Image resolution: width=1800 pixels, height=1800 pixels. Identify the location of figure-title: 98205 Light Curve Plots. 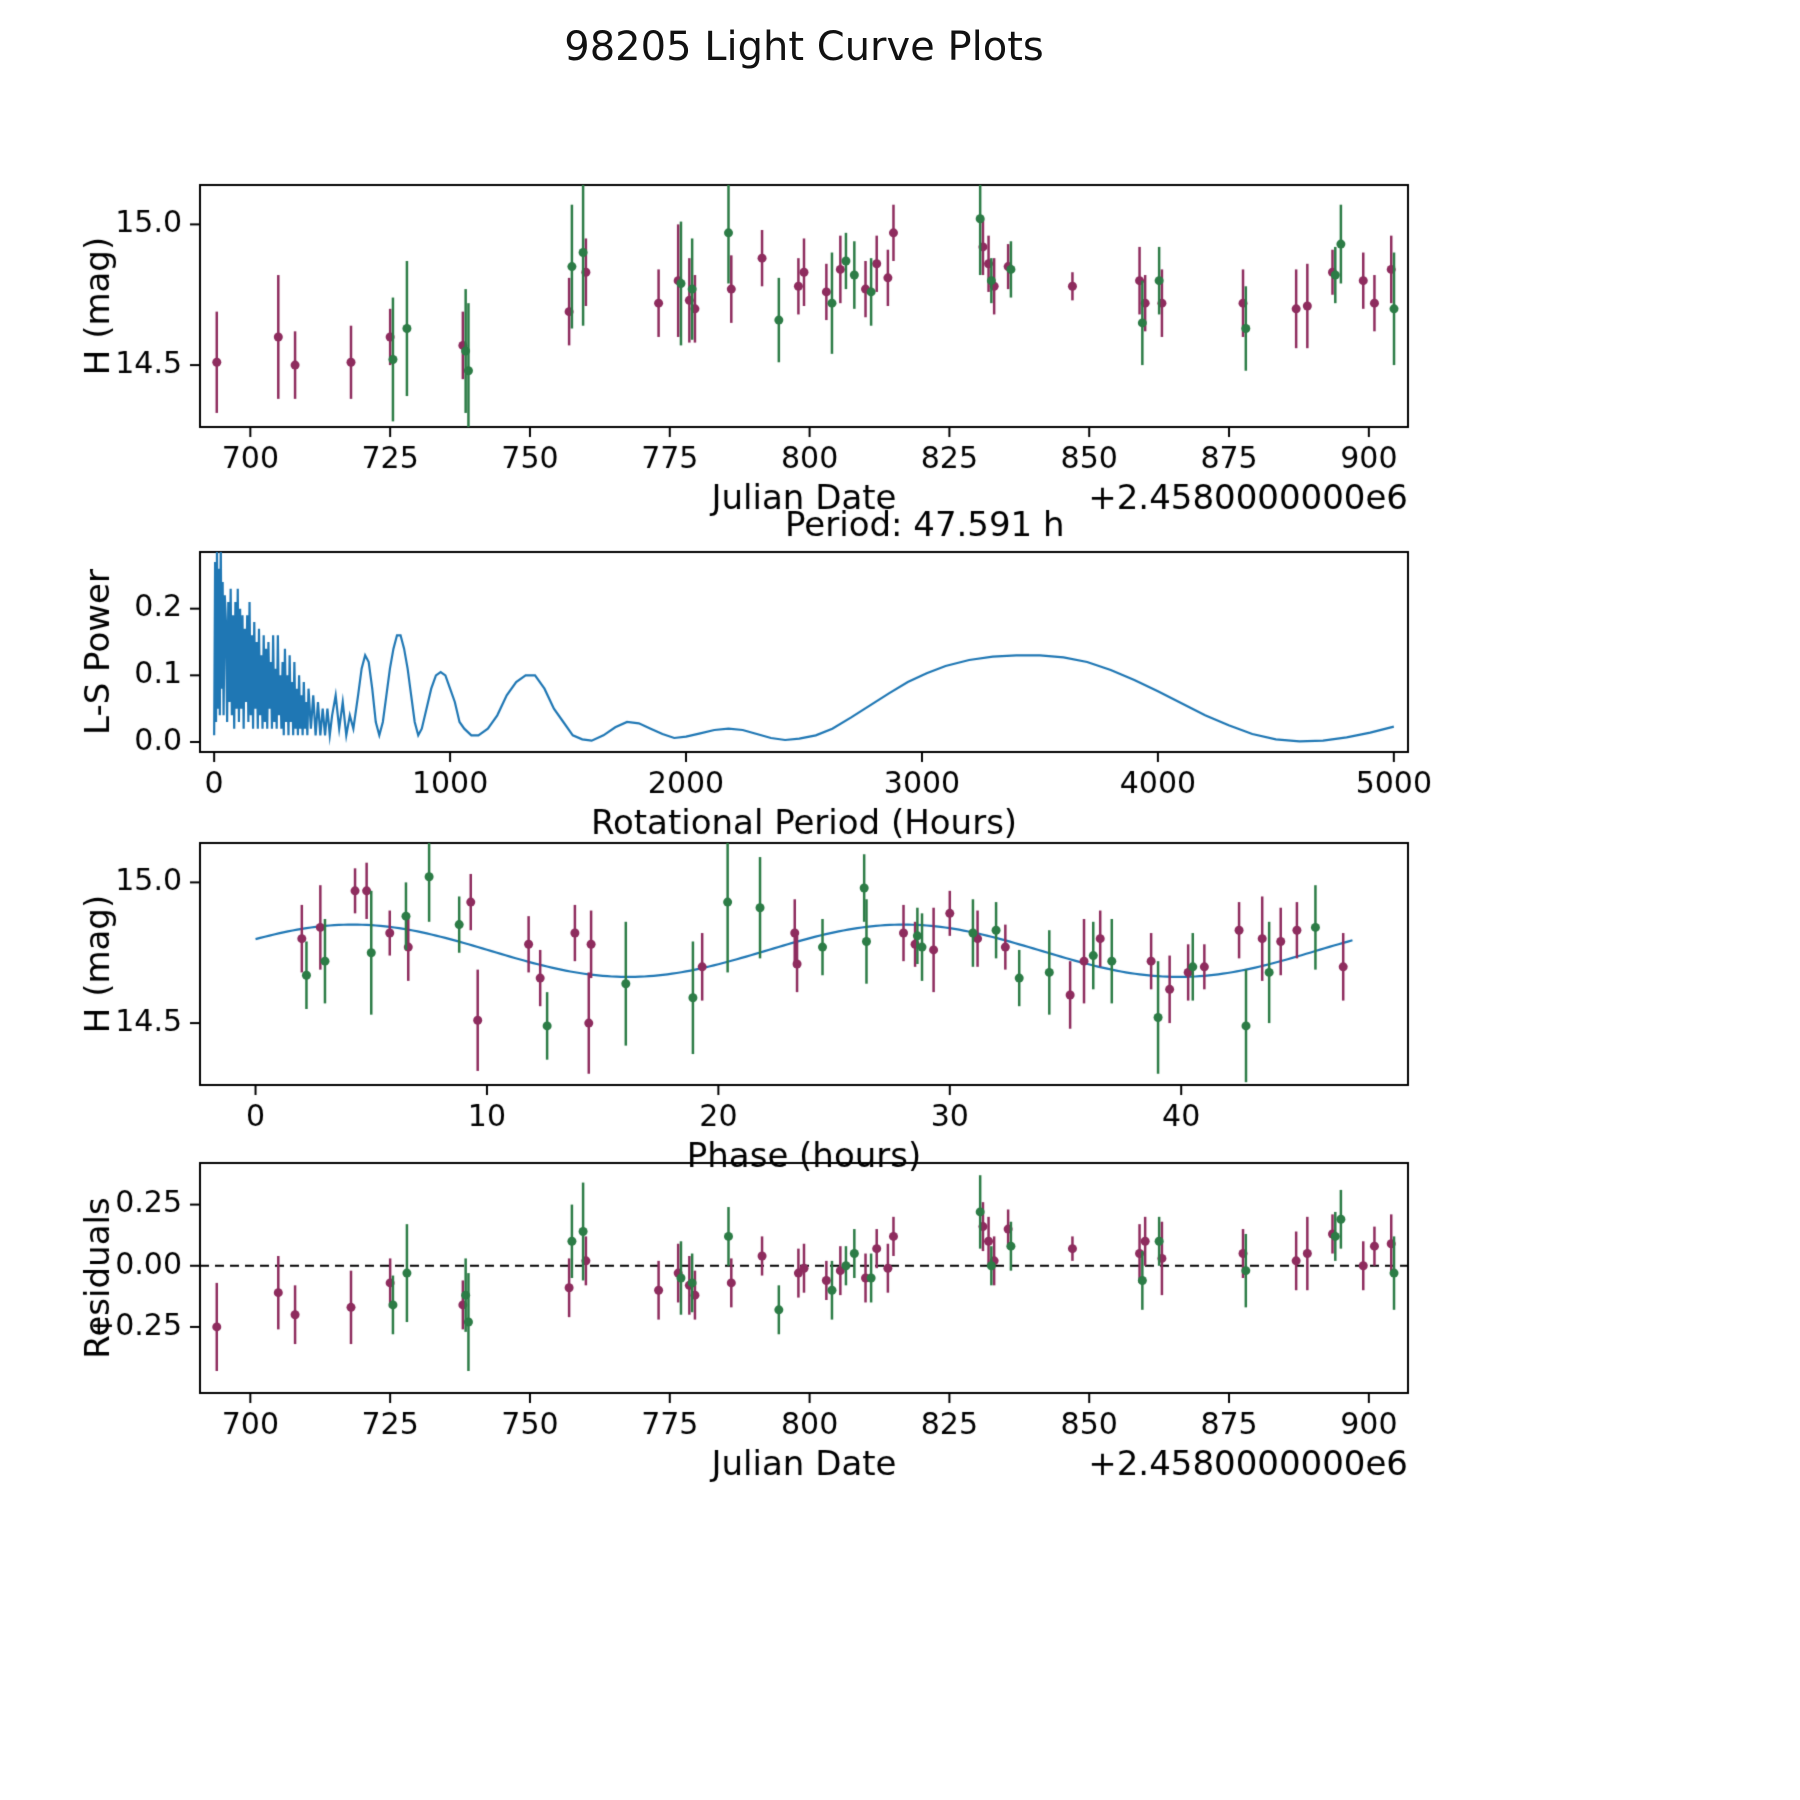
(804, 47).